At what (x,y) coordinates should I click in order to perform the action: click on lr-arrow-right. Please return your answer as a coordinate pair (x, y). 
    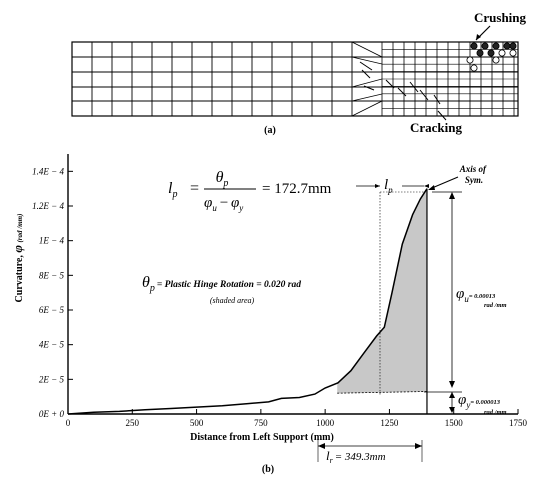
    Looking at the image, I should click on (418, 446).